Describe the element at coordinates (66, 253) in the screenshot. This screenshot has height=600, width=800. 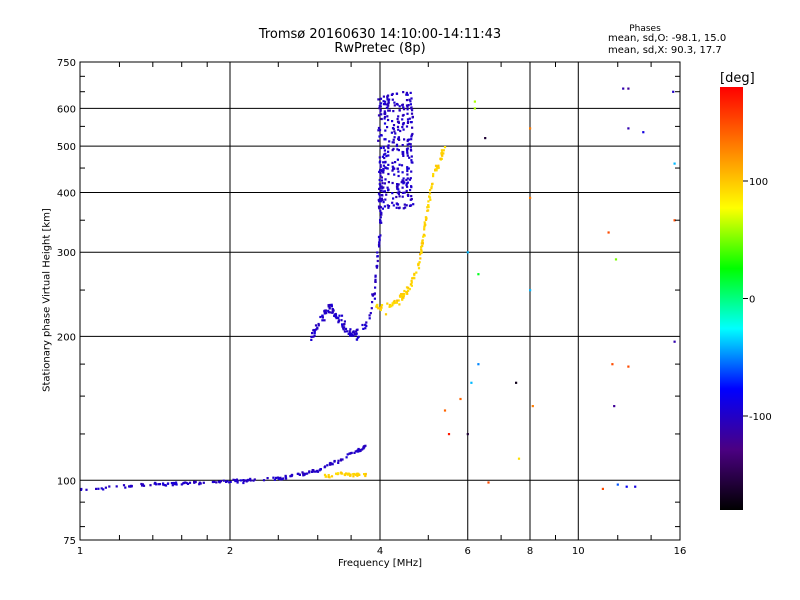
I see `y-tick-label: 300` at that location.